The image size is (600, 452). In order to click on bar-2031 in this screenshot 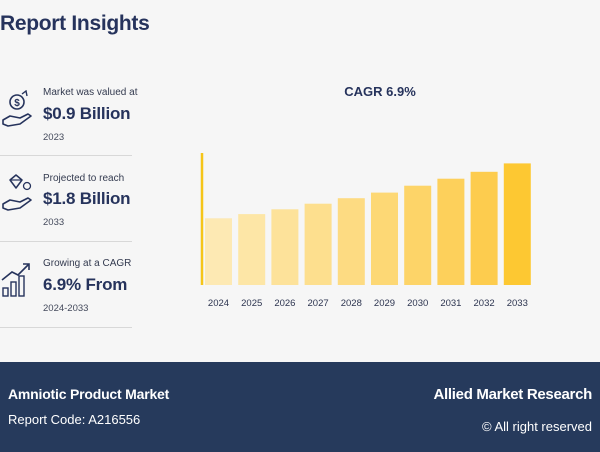, I will do `click(451, 231)`.